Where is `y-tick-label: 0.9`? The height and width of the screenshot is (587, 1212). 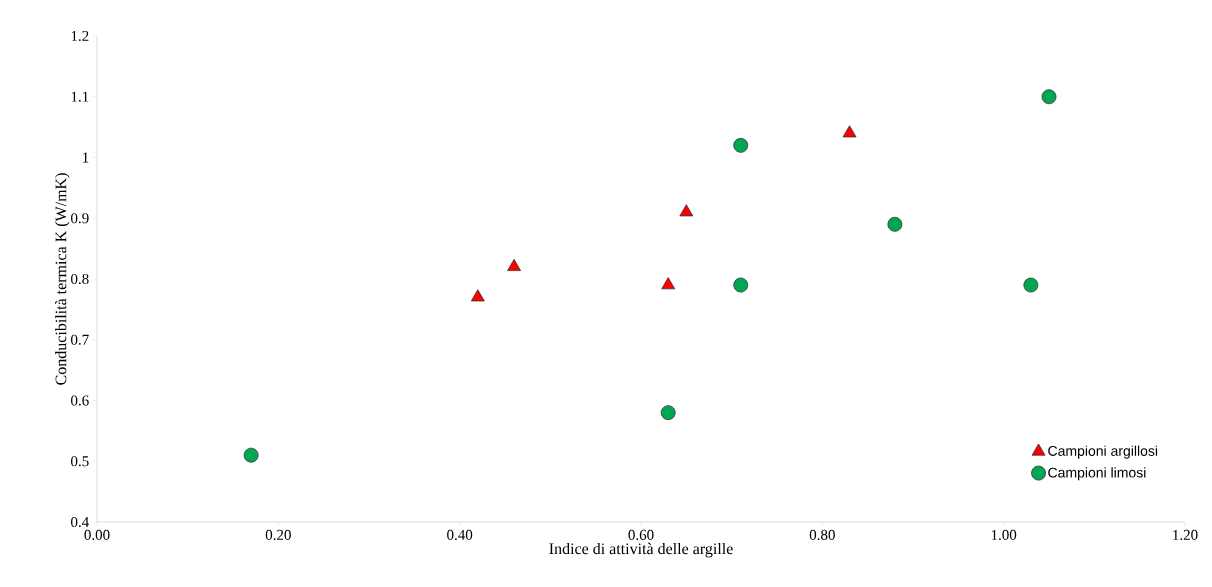 y-tick-label: 0.9 is located at coordinates (80, 218).